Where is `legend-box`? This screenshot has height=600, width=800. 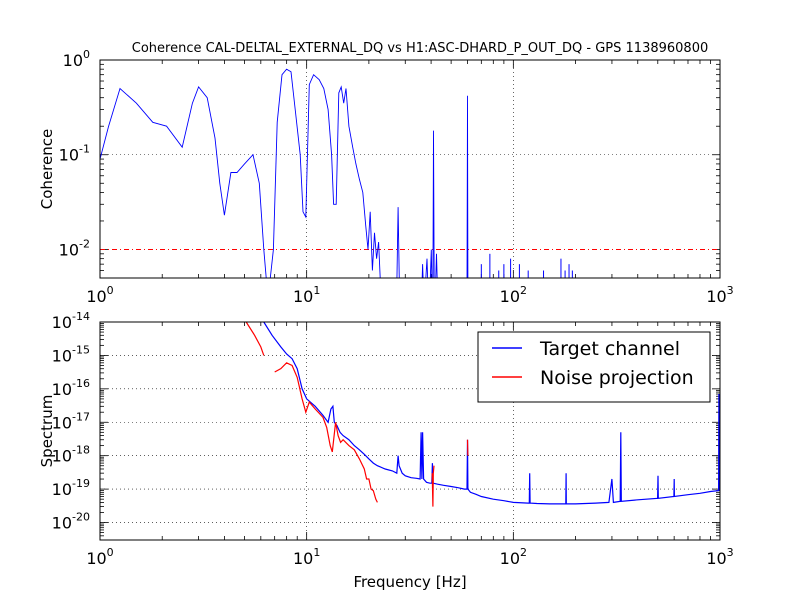
legend-box is located at coordinates (594, 367).